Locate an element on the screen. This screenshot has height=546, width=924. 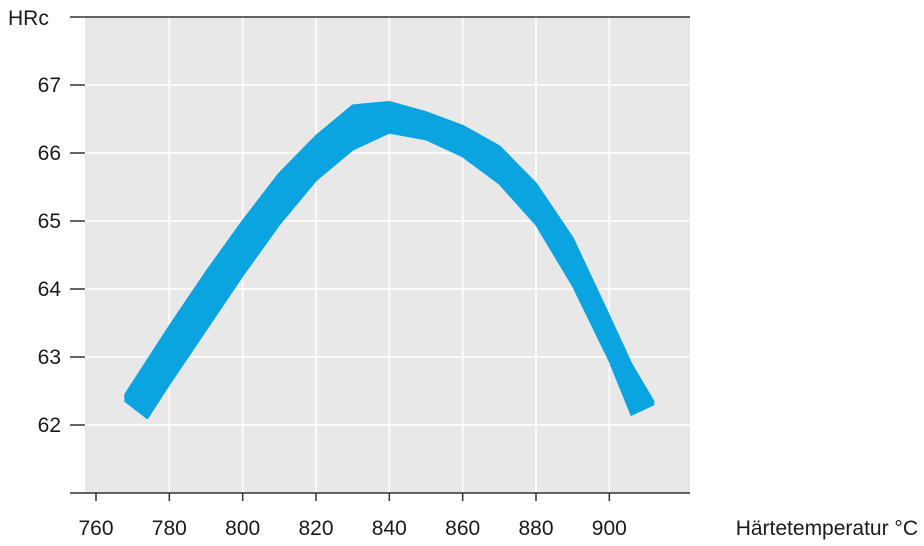
x-axis-ticks: 760 780 800 820 840 860 880 900 is located at coordinates (352, 516).